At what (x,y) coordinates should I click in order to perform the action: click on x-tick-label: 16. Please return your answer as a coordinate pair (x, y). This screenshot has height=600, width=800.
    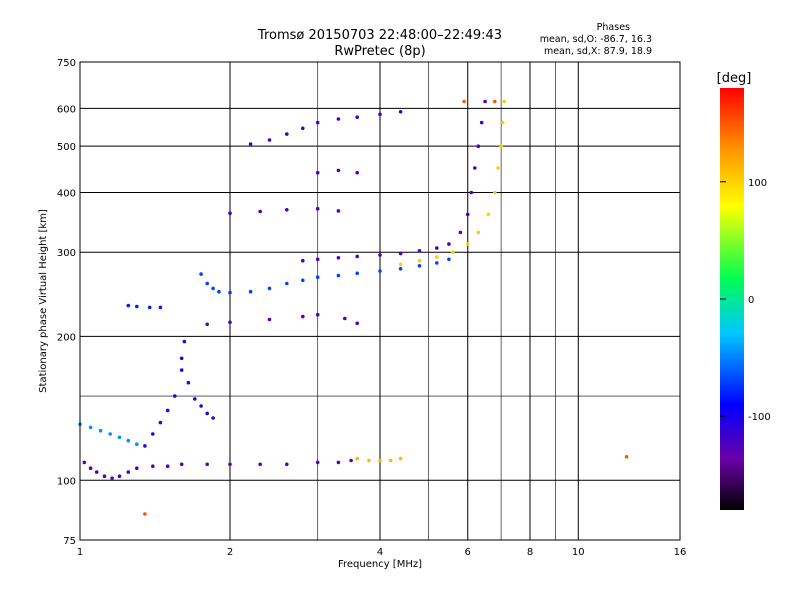
    Looking at the image, I should click on (680, 552).